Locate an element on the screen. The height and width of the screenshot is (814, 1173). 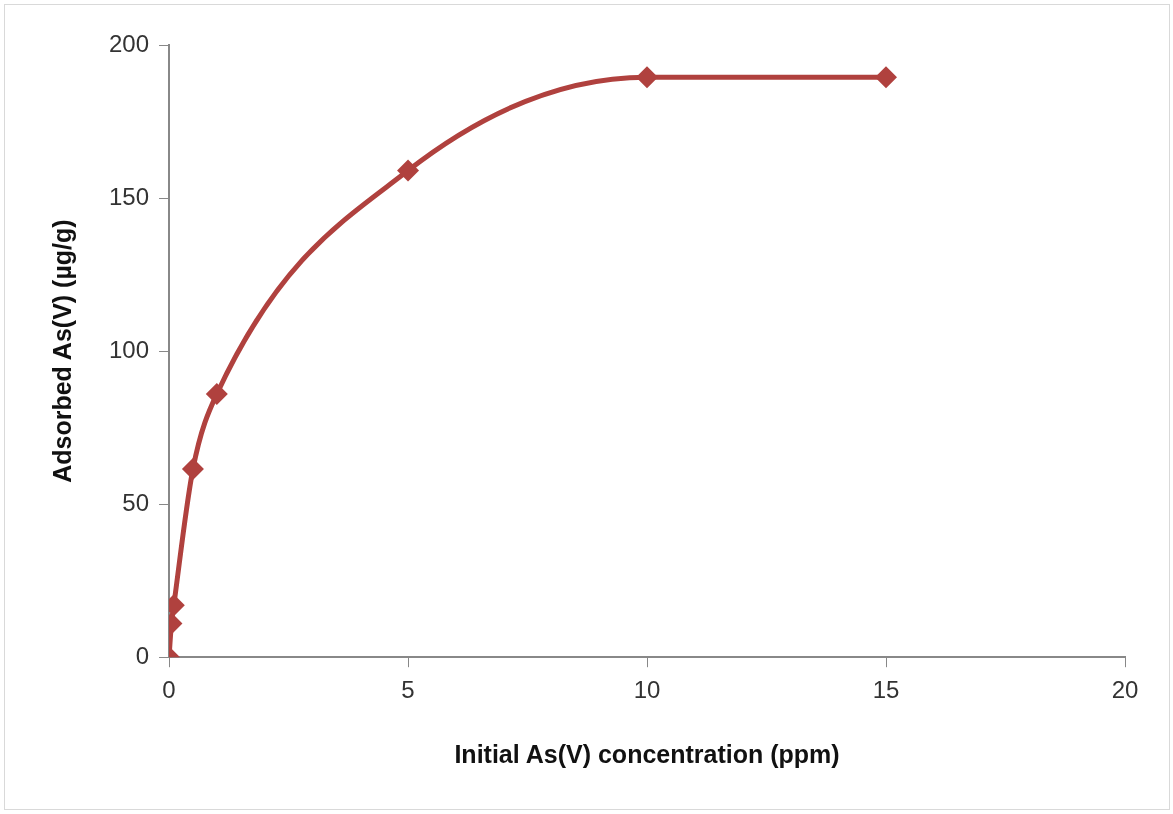
y-tick-label: 150 is located at coordinates (129, 196).